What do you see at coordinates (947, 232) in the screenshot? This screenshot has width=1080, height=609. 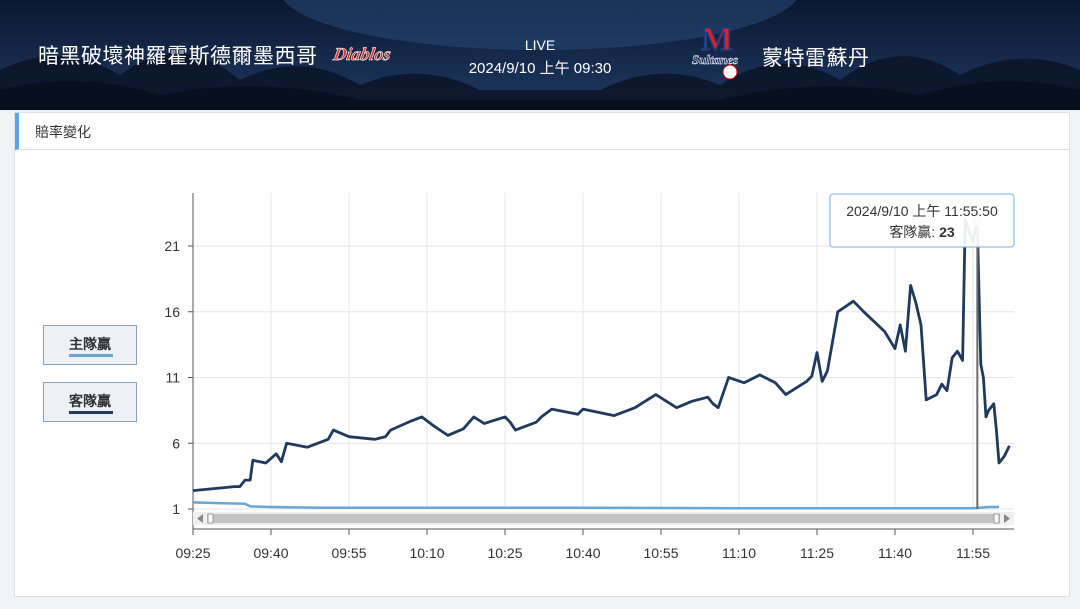 I see `tooltip-series-value: 23` at bounding box center [947, 232].